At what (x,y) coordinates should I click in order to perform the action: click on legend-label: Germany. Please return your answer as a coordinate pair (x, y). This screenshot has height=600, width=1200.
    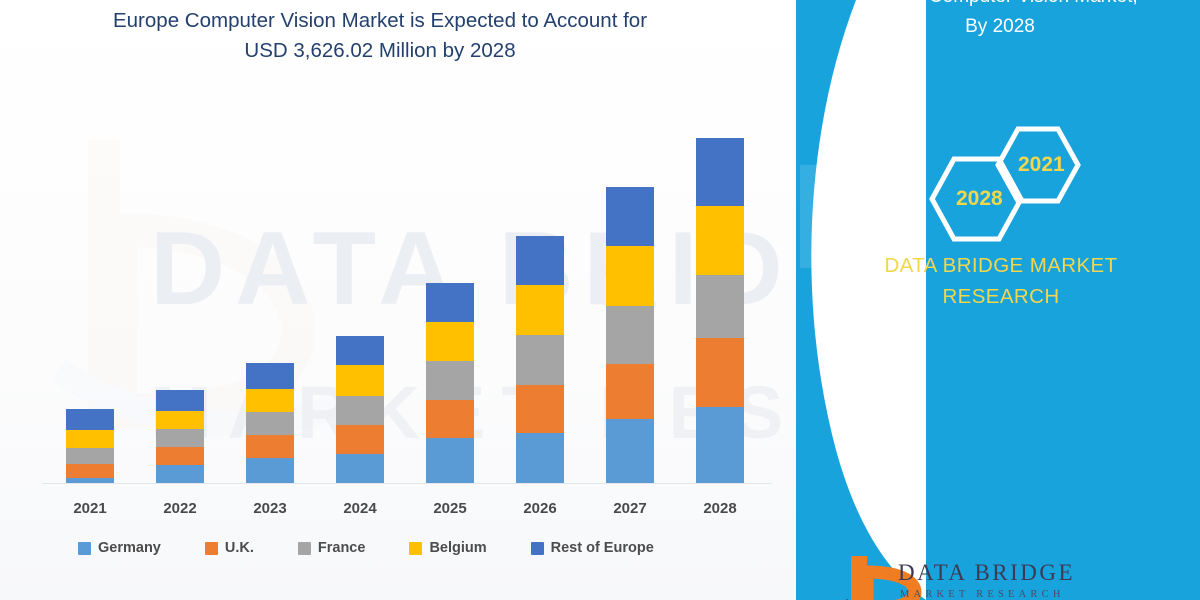
    Looking at the image, I should click on (129, 548).